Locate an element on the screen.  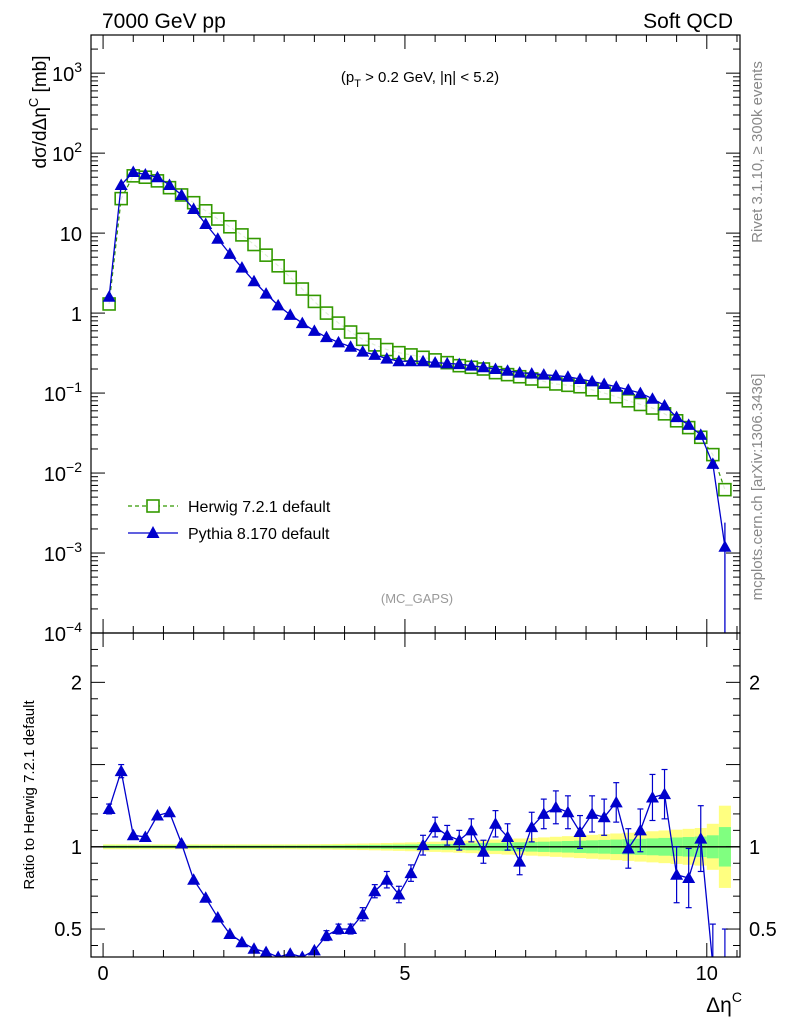
x-tick-label: 0 is located at coordinates (103, 974).